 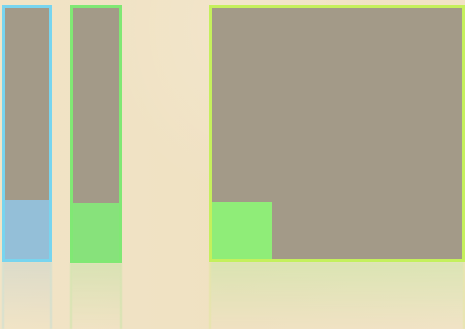 What do you see at coordinates (337, 295) in the screenshot?
I see `large-tile-reflection` at bounding box center [337, 295].